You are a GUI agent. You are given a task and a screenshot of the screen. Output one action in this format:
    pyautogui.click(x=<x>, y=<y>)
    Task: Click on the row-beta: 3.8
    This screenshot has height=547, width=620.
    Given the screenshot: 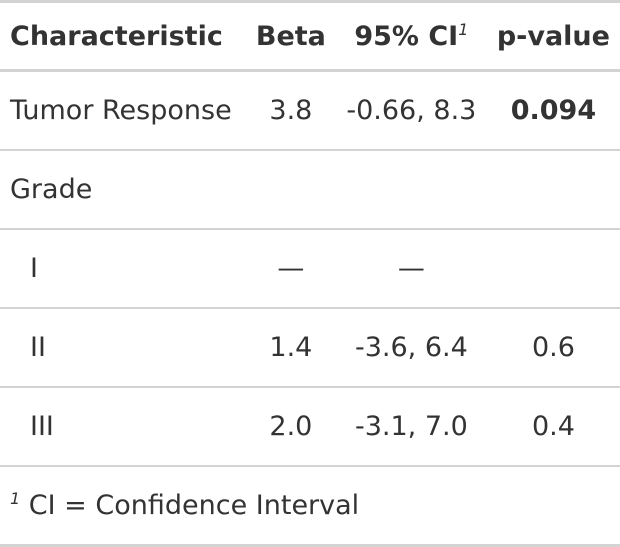 What is the action you would take?
    pyautogui.click(x=290, y=110)
    